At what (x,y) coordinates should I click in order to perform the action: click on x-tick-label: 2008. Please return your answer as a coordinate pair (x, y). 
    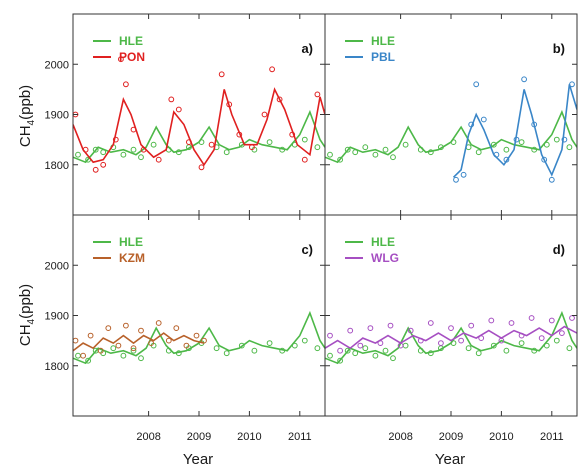
    Looking at the image, I should click on (148, 437).